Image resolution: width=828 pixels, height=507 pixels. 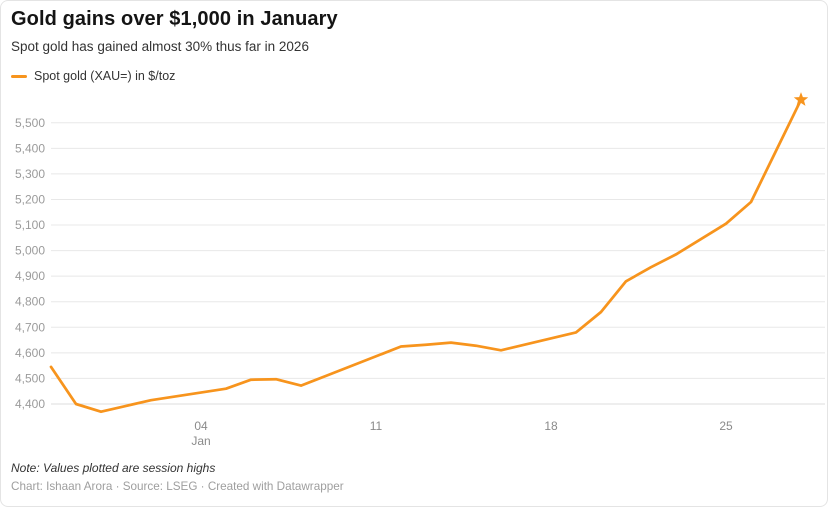 What do you see at coordinates (726, 426) in the screenshot?
I see `x-axis-tick-label: 25` at bounding box center [726, 426].